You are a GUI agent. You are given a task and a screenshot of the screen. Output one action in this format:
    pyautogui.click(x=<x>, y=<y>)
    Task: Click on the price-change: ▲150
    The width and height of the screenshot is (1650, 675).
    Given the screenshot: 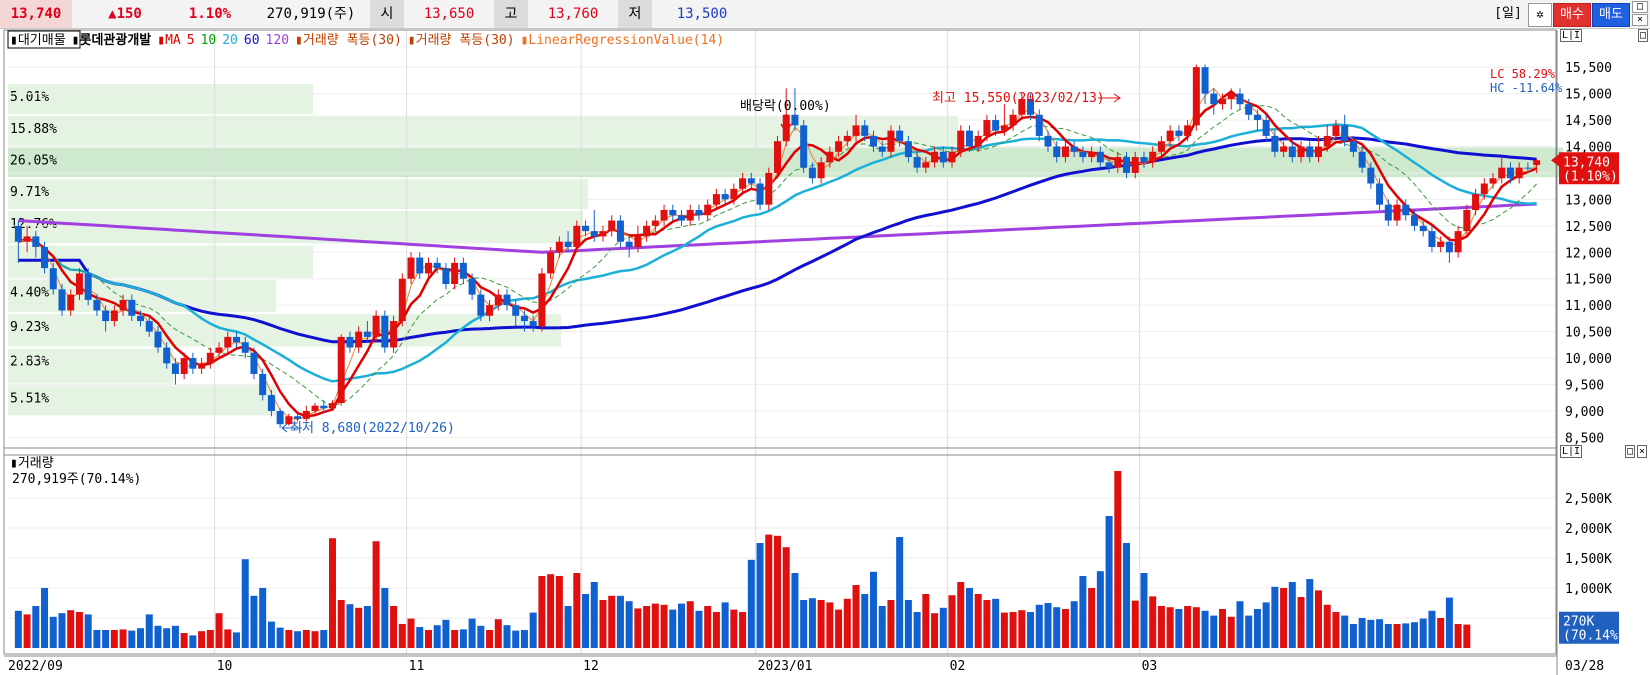 What is the action you would take?
    pyautogui.click(x=125, y=14)
    